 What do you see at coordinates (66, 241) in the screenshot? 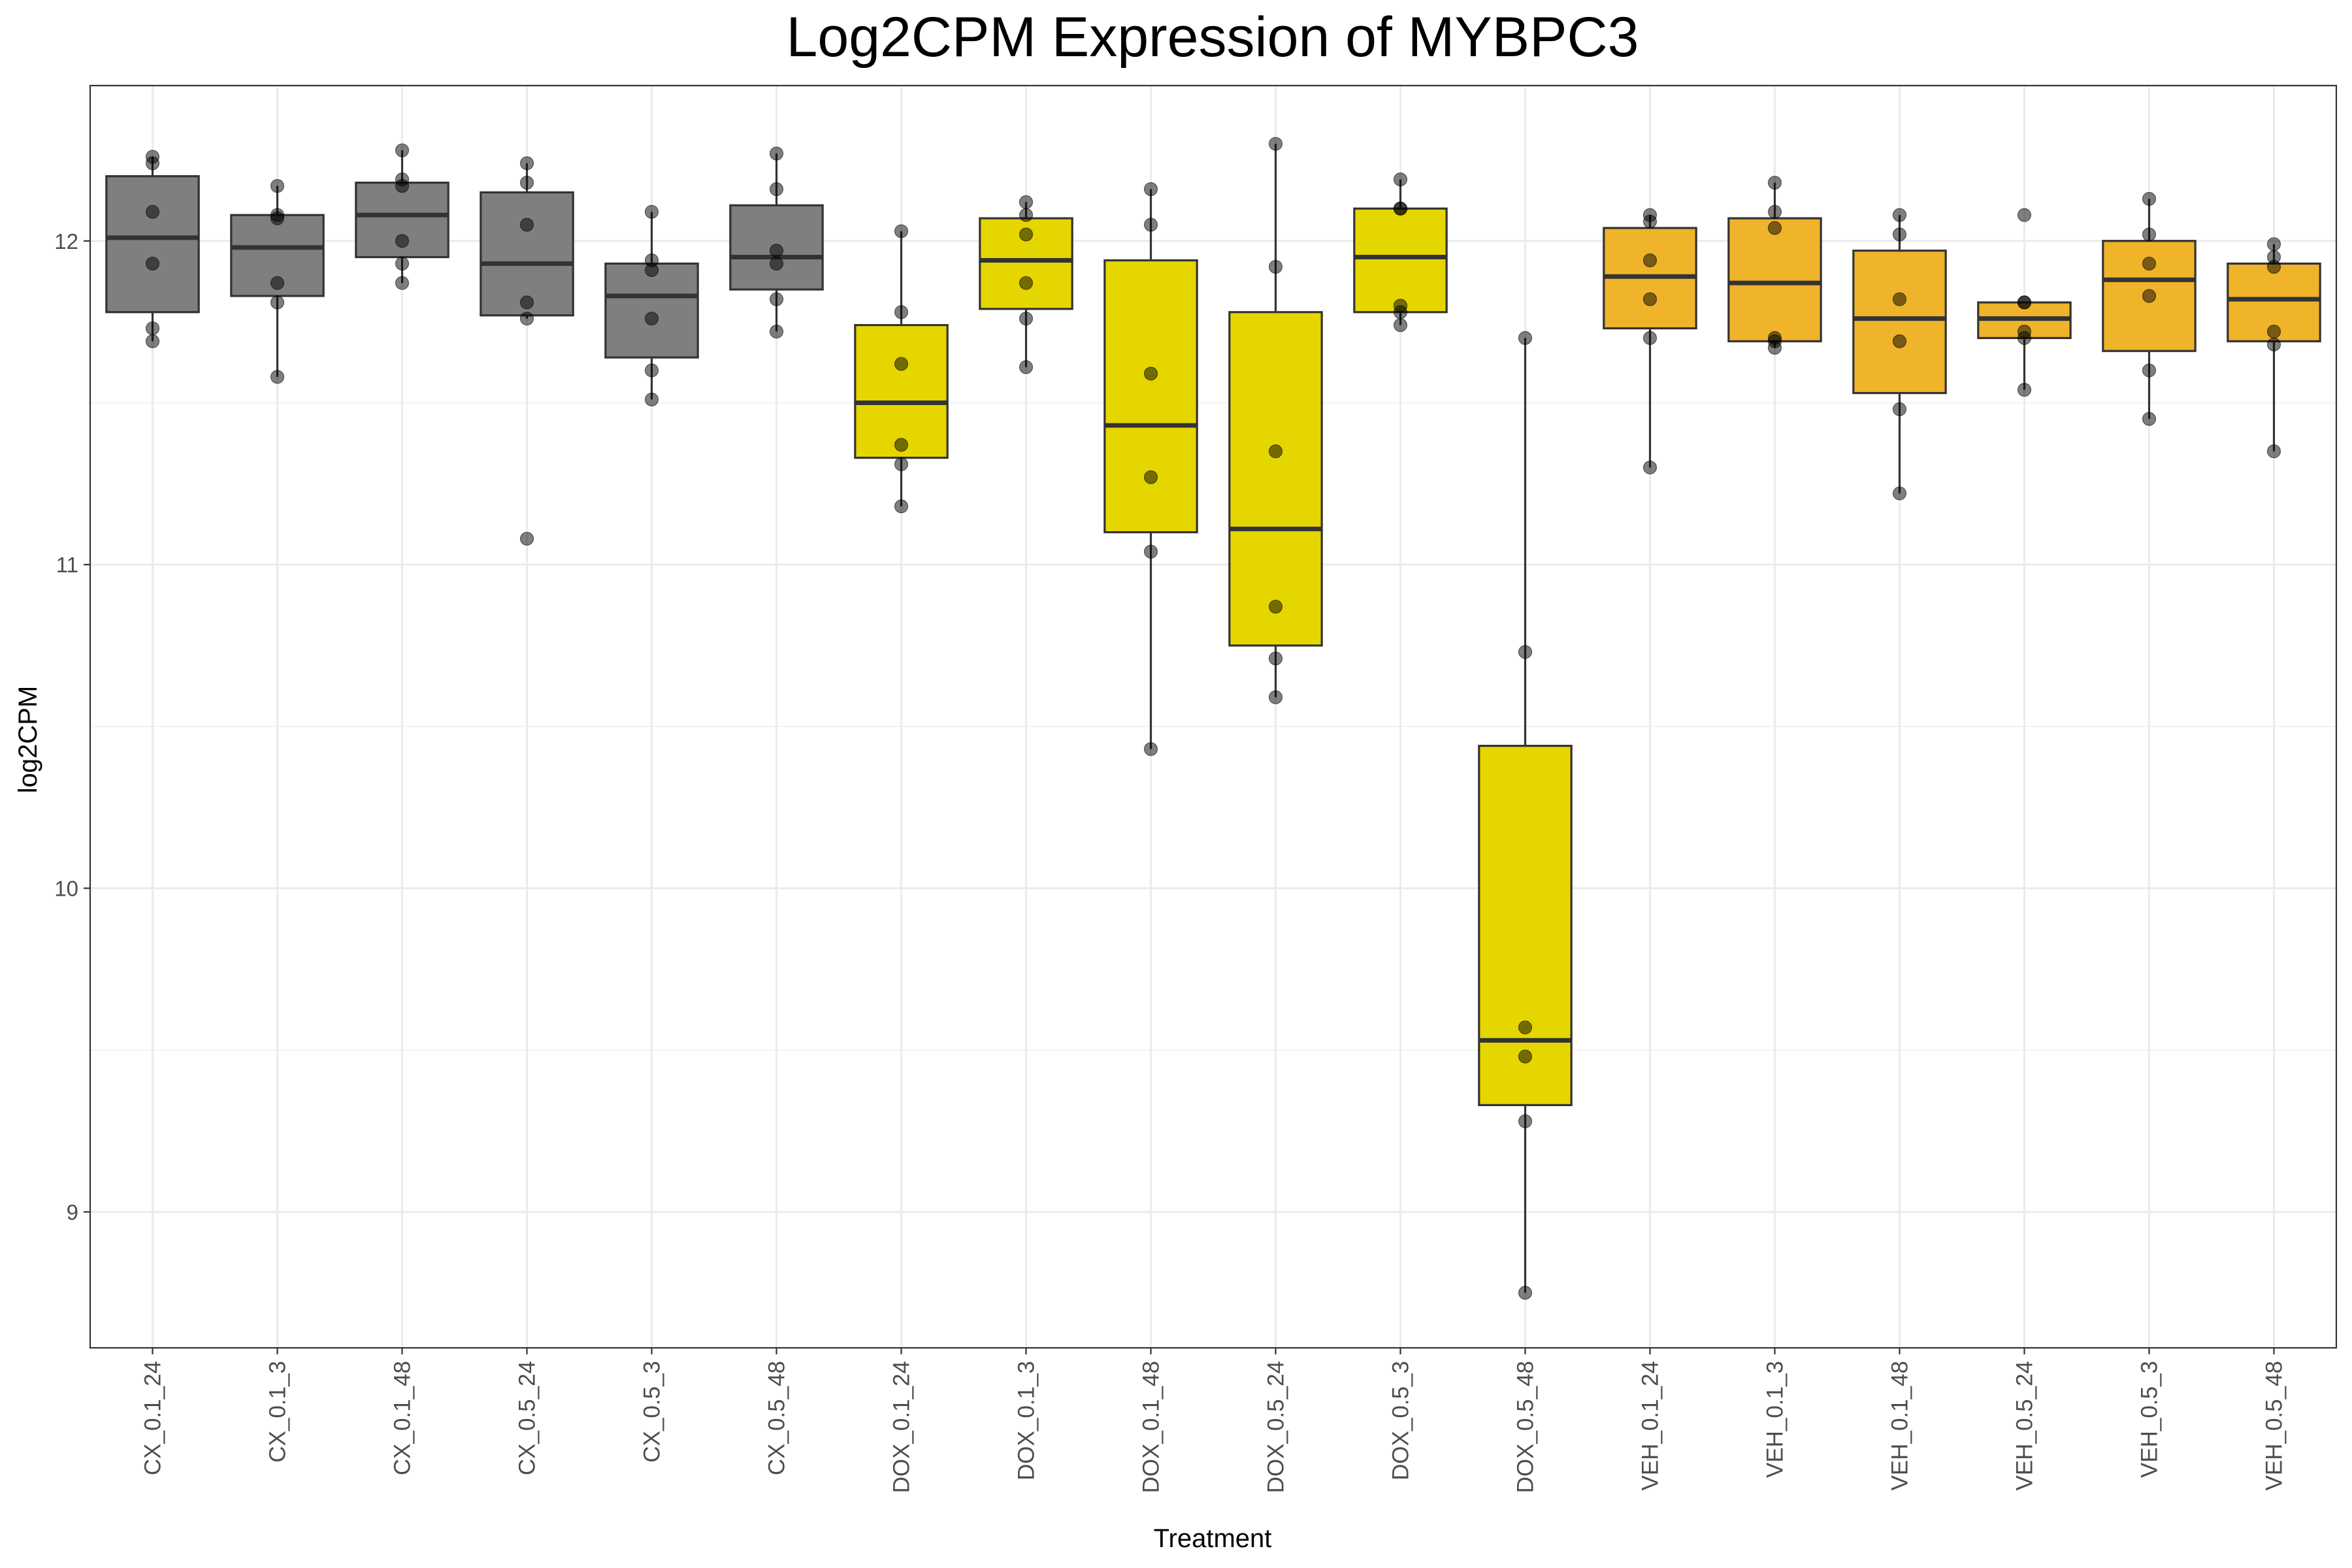
I see `y-tick-label: 12` at bounding box center [66, 241].